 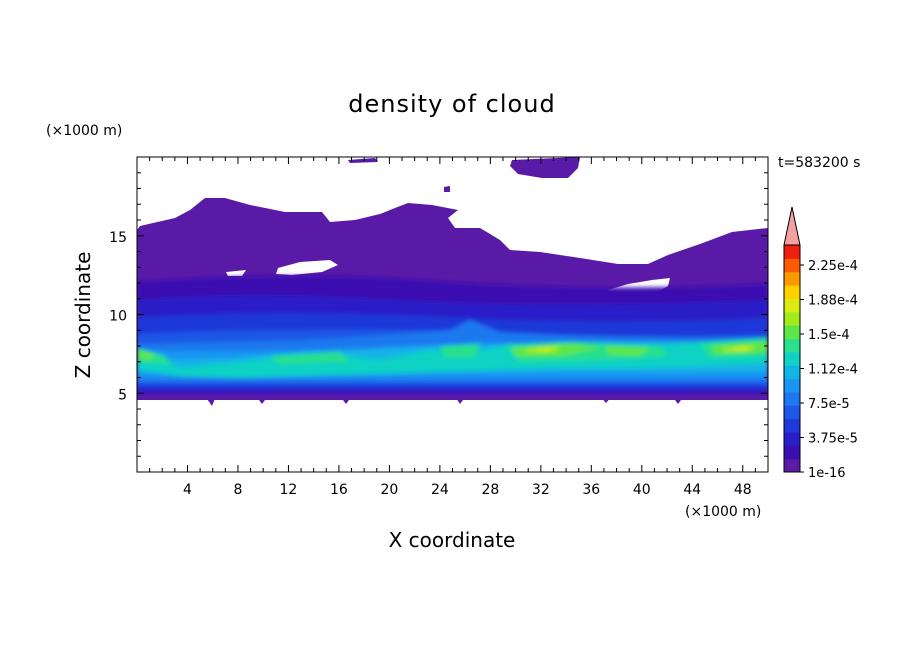 I want to click on y-tick-label: 15, so click(x=118, y=238).